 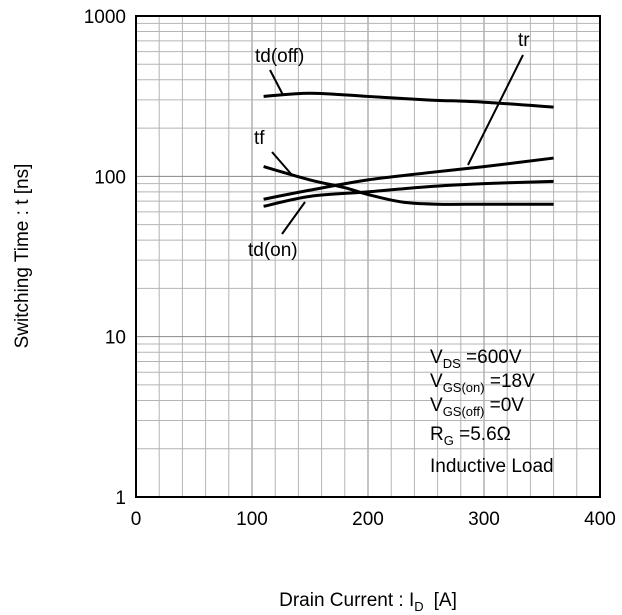 I want to click on note-rg: RG =5.6Ω, so click(x=470, y=436).